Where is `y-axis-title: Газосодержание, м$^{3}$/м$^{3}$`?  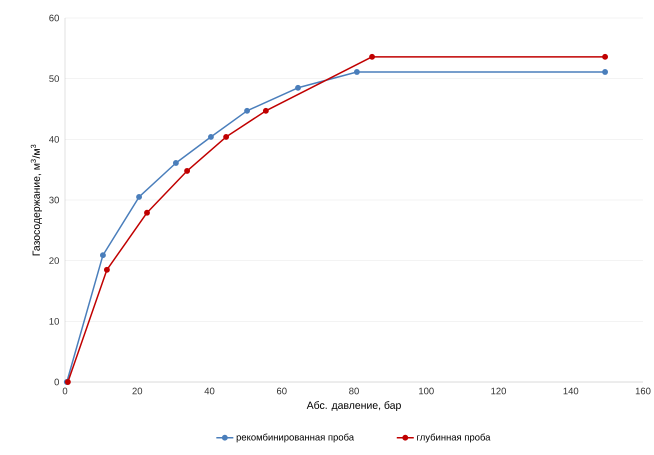
y-axis-title: Газосодержание, м$^{3}$/м$^{3}$ is located at coordinates (36, 200).